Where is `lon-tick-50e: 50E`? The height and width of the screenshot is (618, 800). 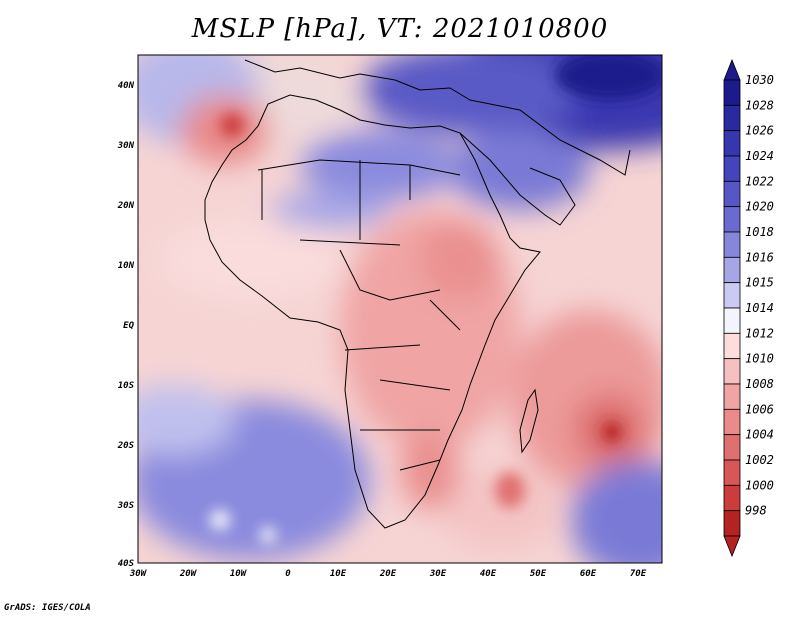
lon-tick-50e: 50E is located at coordinates (538, 574).